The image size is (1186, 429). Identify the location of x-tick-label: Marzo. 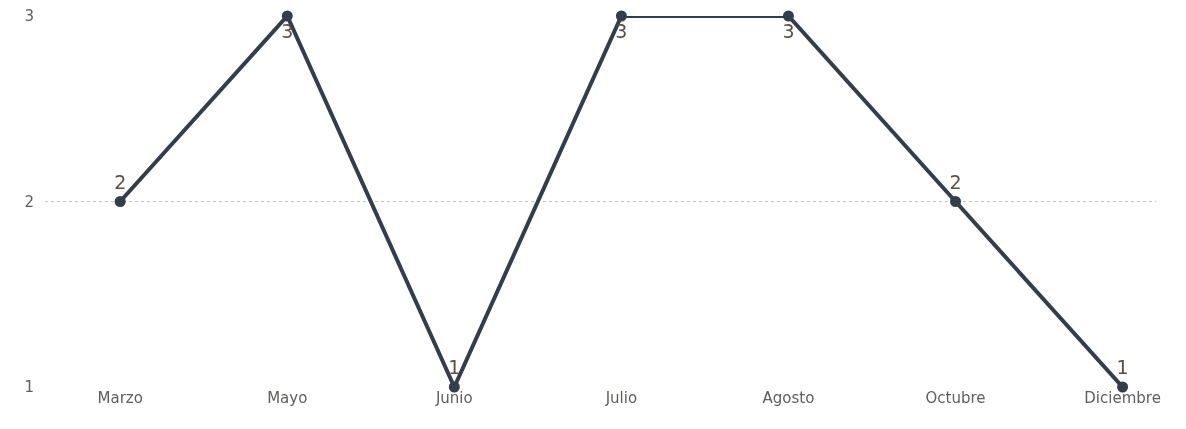
(120, 398).